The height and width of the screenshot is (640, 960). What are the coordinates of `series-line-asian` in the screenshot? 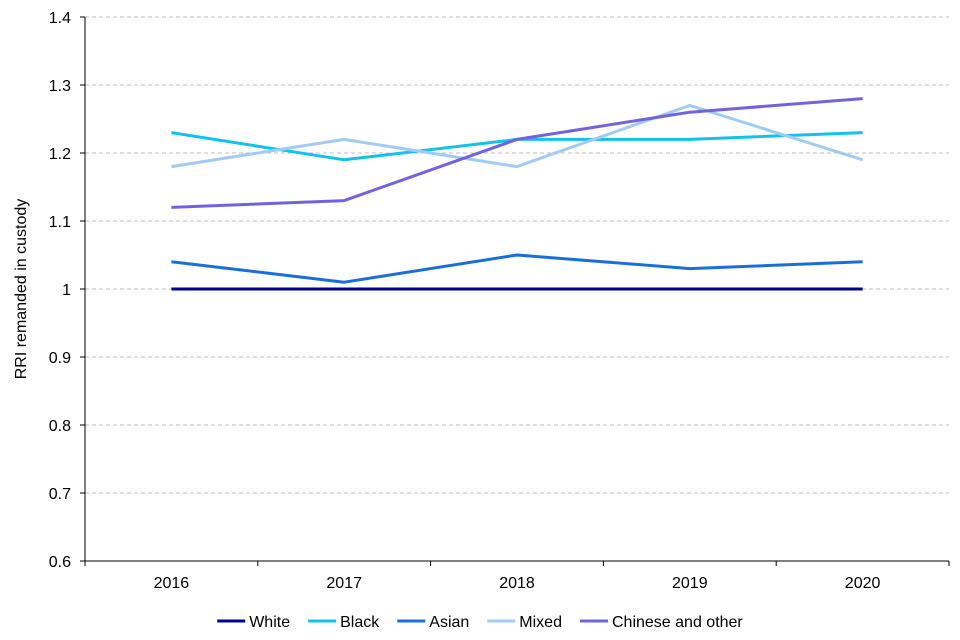 It's located at (517, 268).